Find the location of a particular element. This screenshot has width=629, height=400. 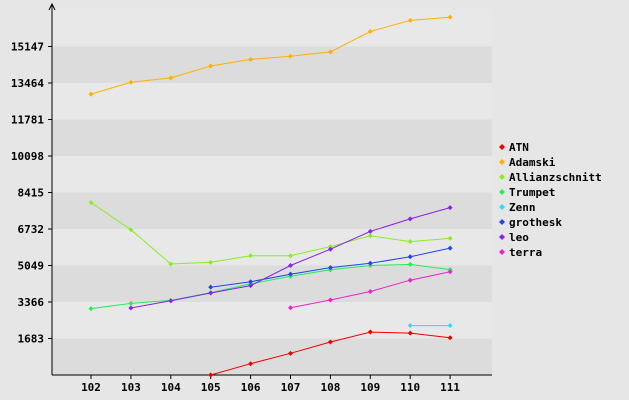

legend-item: terra is located at coordinates (520, 252).